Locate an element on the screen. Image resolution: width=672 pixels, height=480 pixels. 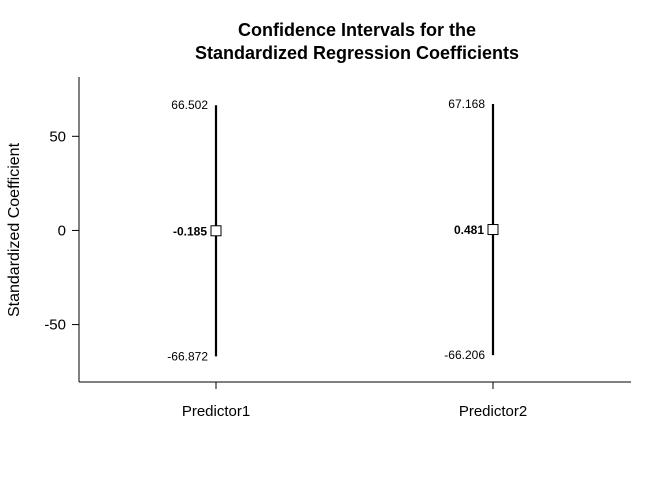
y-tick-label: 50 is located at coordinates (57, 136).